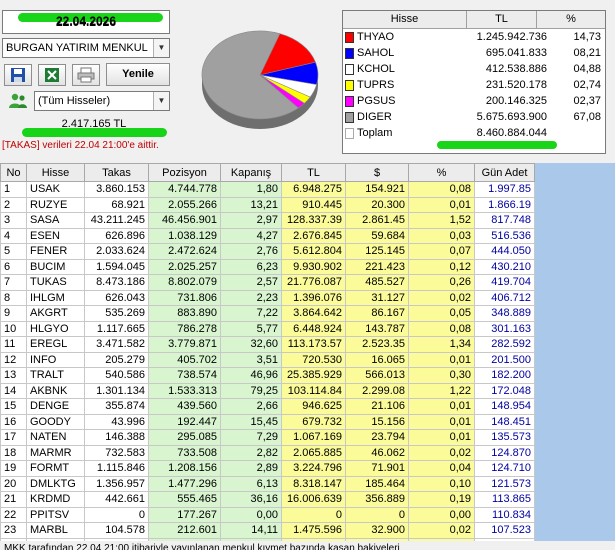  Describe the element at coordinates (251, 189) in the screenshot. I see `kapanis-cell: 1,80` at that location.